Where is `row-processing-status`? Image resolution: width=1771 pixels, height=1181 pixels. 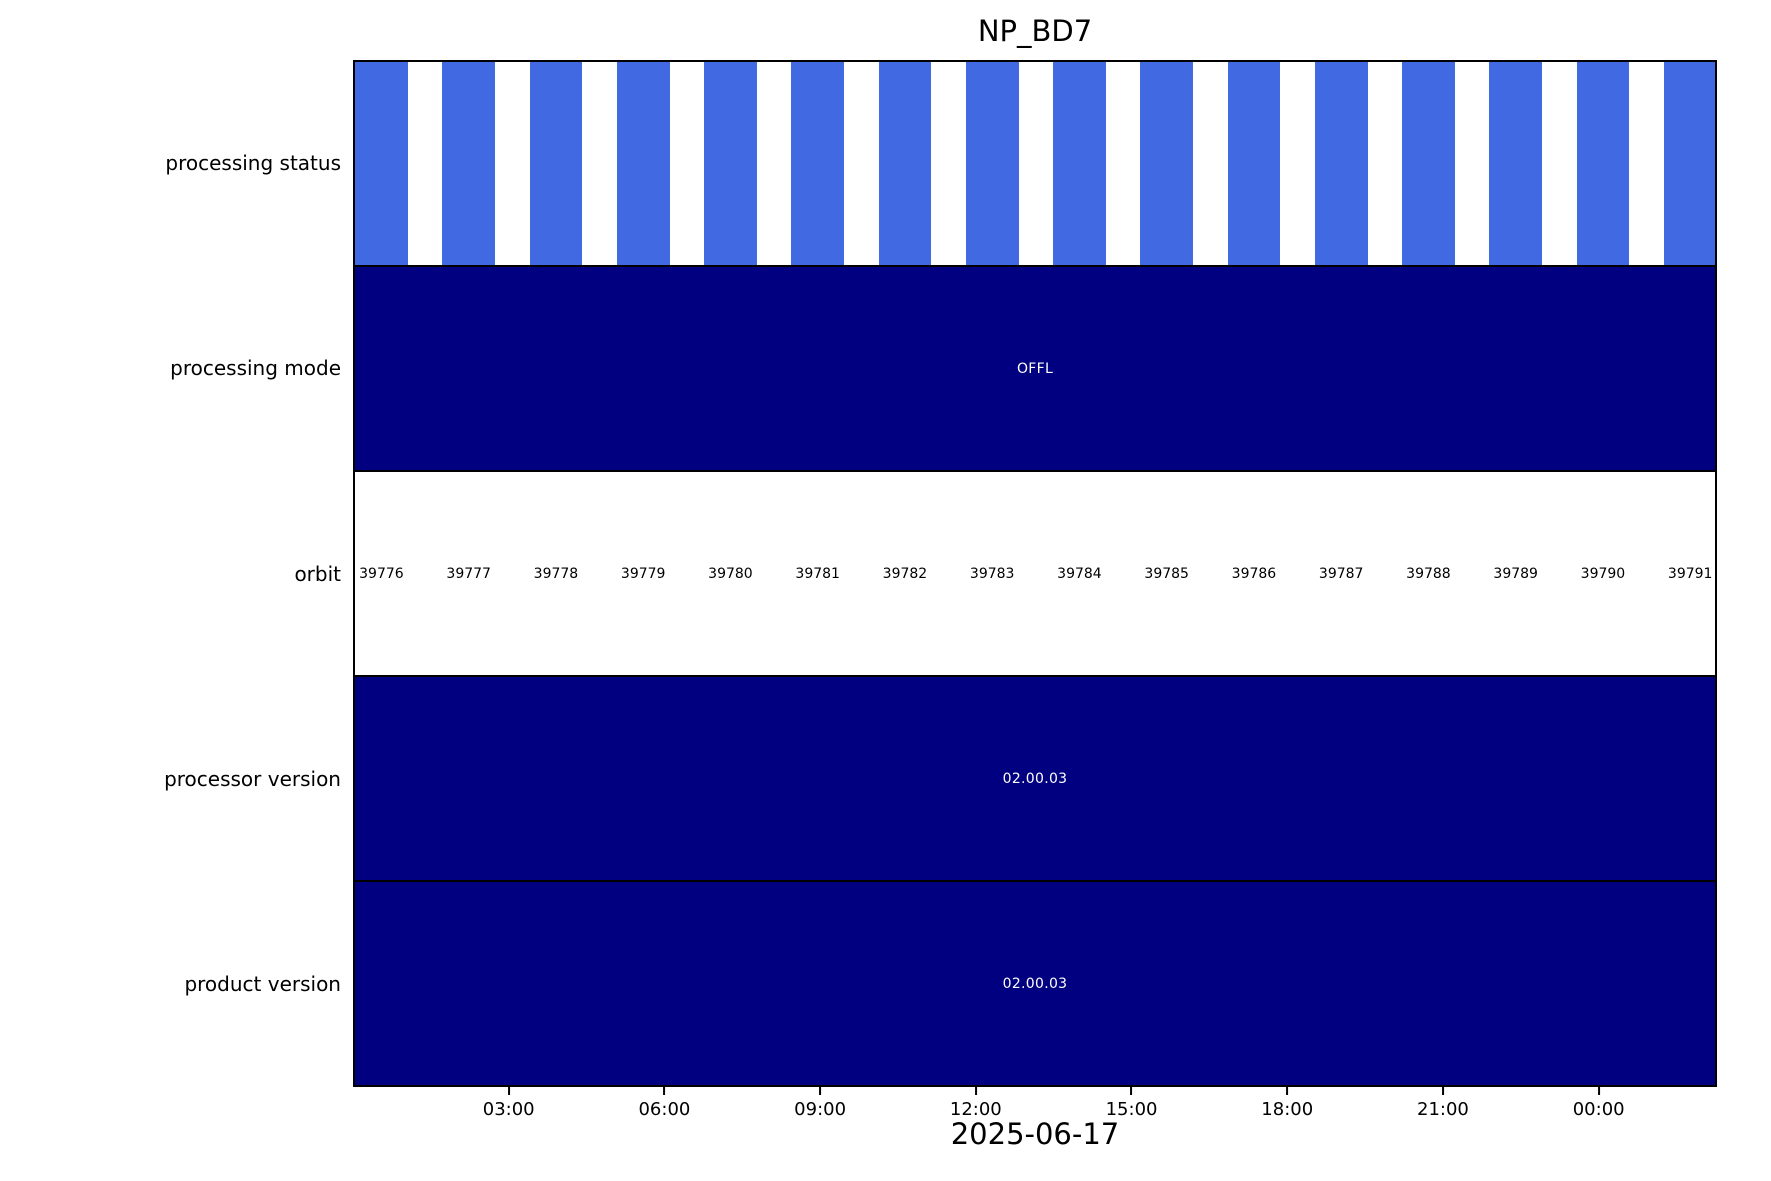
row-processing-status is located at coordinates (1035, 163).